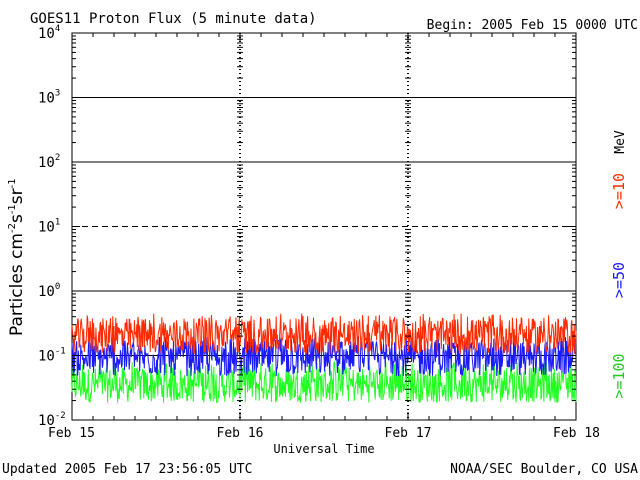 The width and height of the screenshot is (640, 480). What do you see at coordinates (49, 98) in the screenshot?
I see `y-tick-label: 10³` at bounding box center [49, 98].